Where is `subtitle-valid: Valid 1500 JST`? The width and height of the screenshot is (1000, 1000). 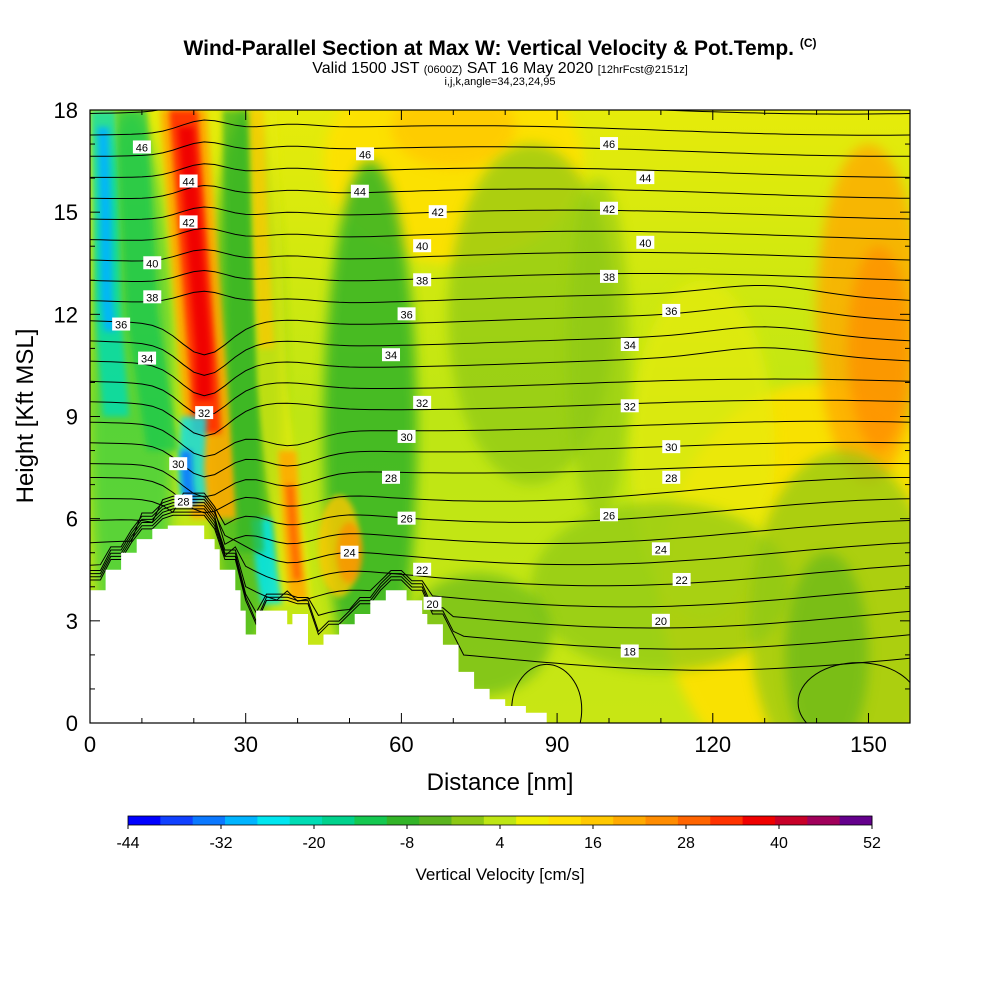
subtitle-valid: Valid 1500 JST is located at coordinates (366, 68).